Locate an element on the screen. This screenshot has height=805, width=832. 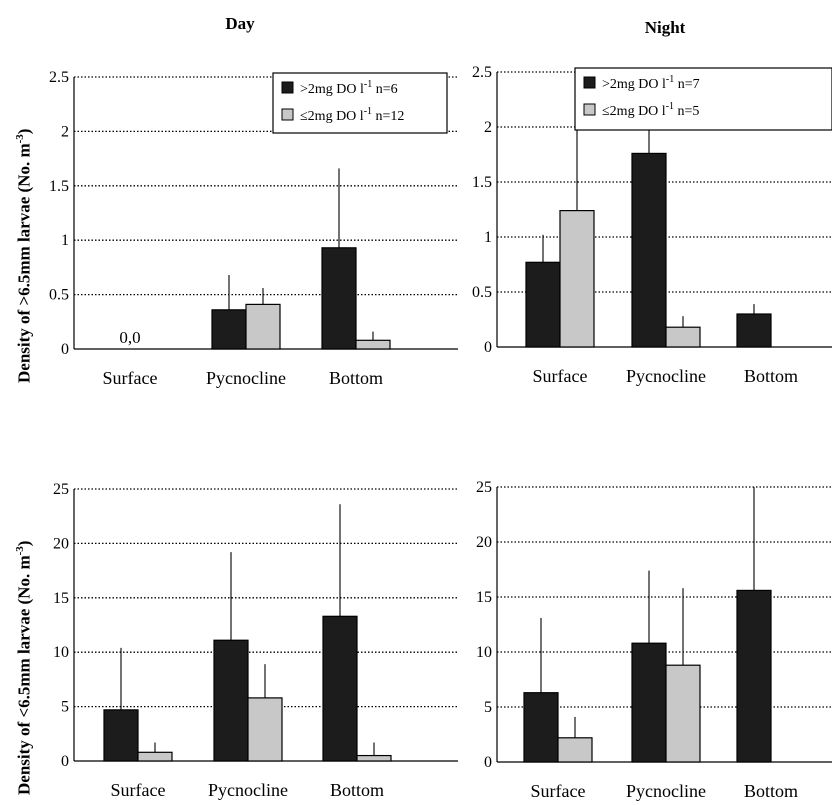
zero-value-annotation: 0,0 is located at coordinates (129, 337).